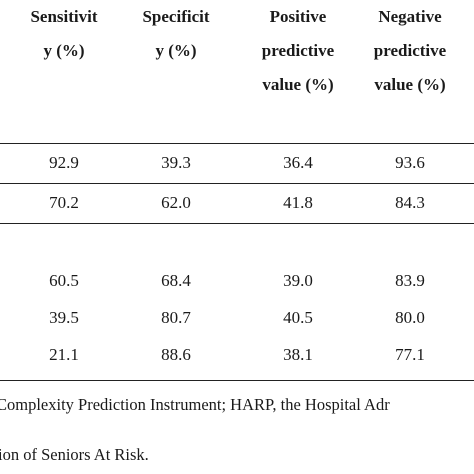 The image size is (474, 474). I want to click on header-line: Specificit, so click(176, 16).